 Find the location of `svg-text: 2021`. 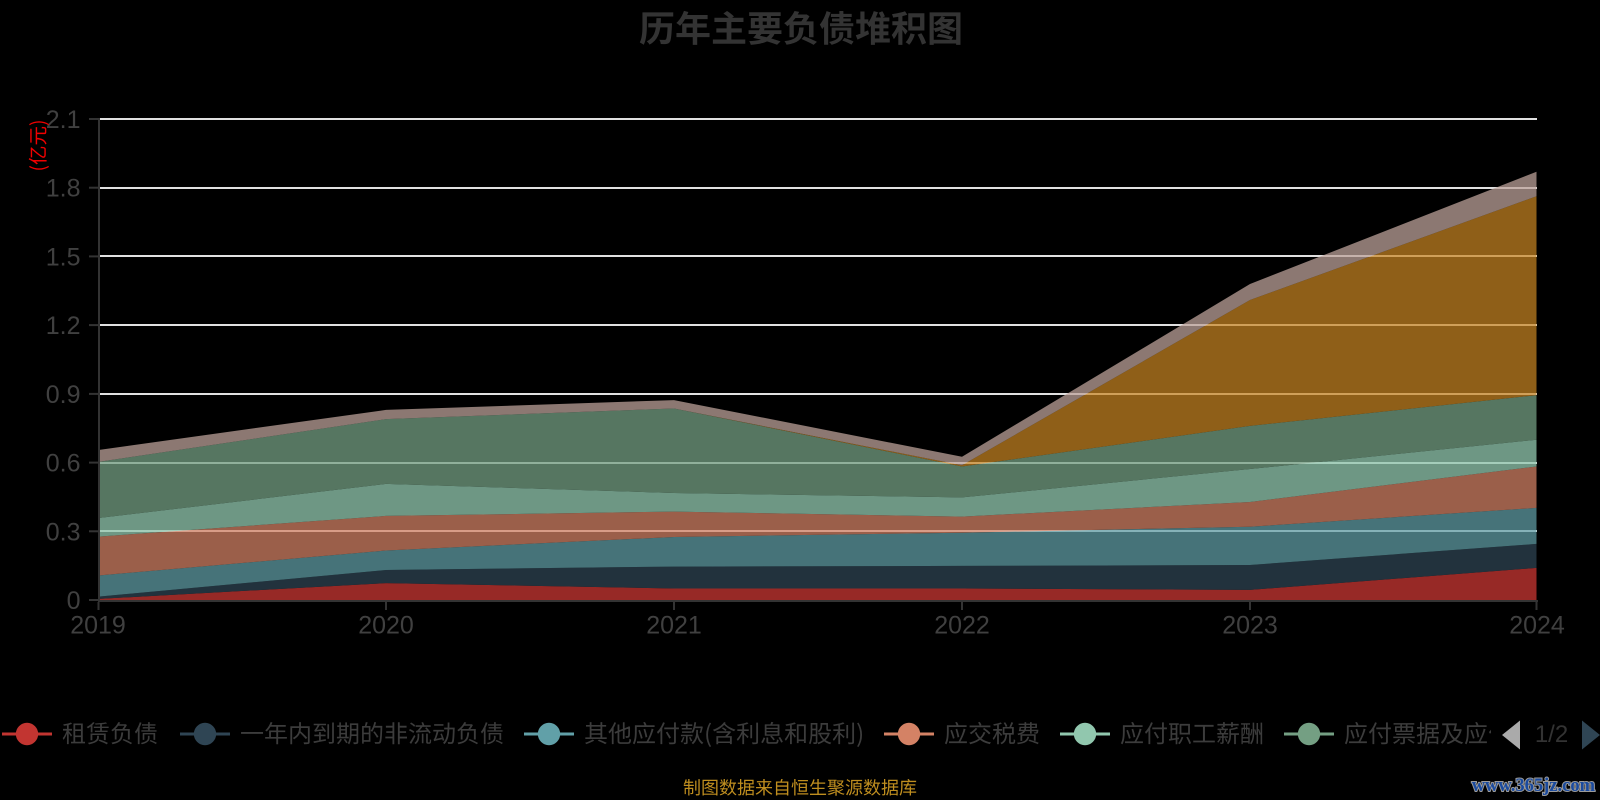

svg-text: 2021 is located at coordinates (674, 626).